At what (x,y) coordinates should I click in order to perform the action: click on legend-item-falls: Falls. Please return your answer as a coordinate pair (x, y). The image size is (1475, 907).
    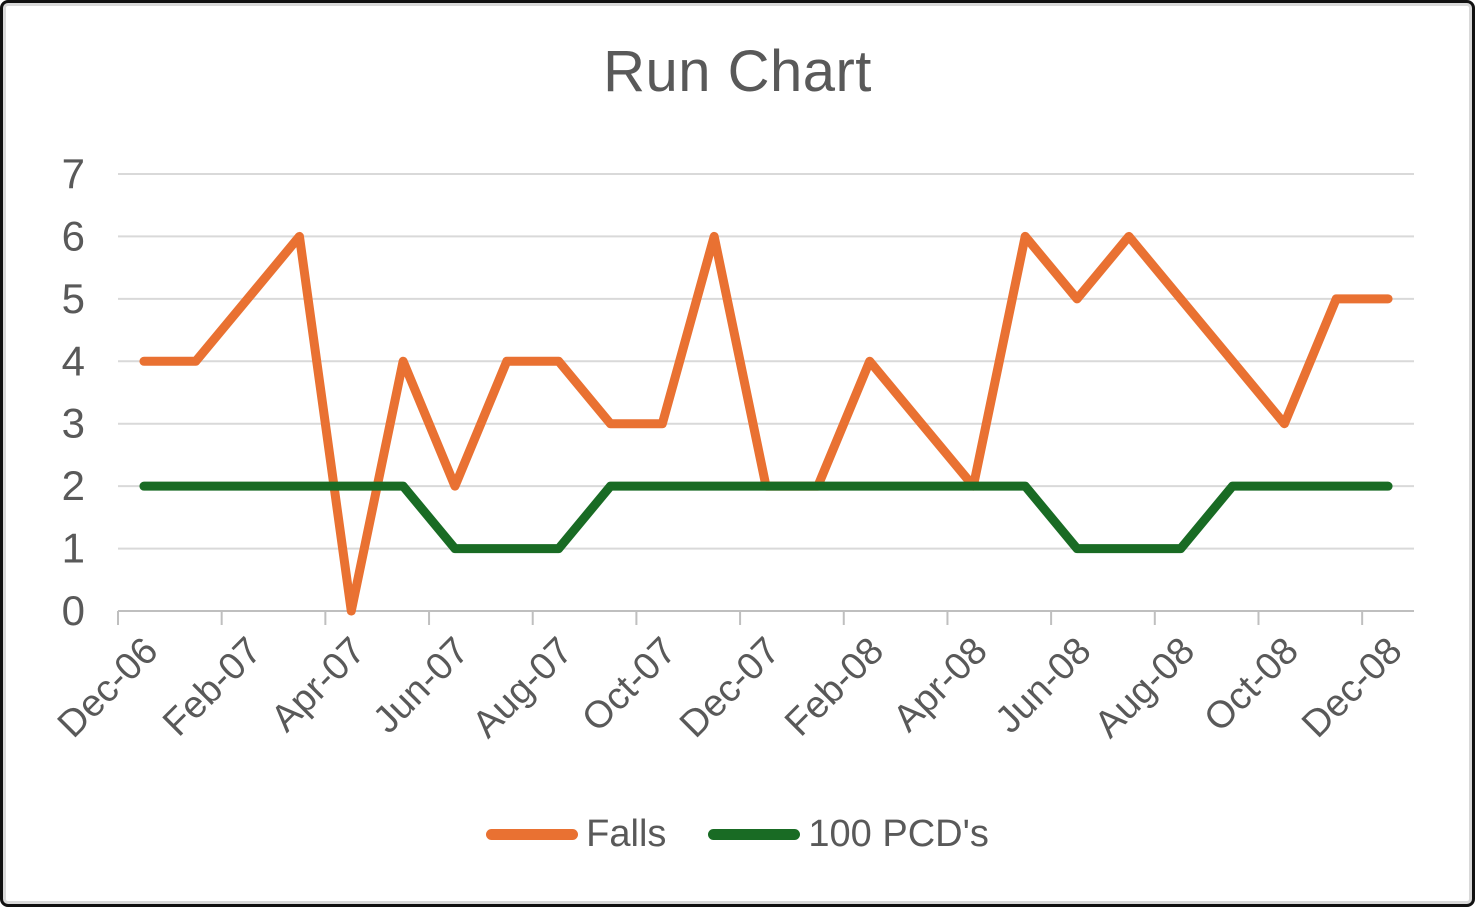
    Looking at the image, I should click on (576, 834).